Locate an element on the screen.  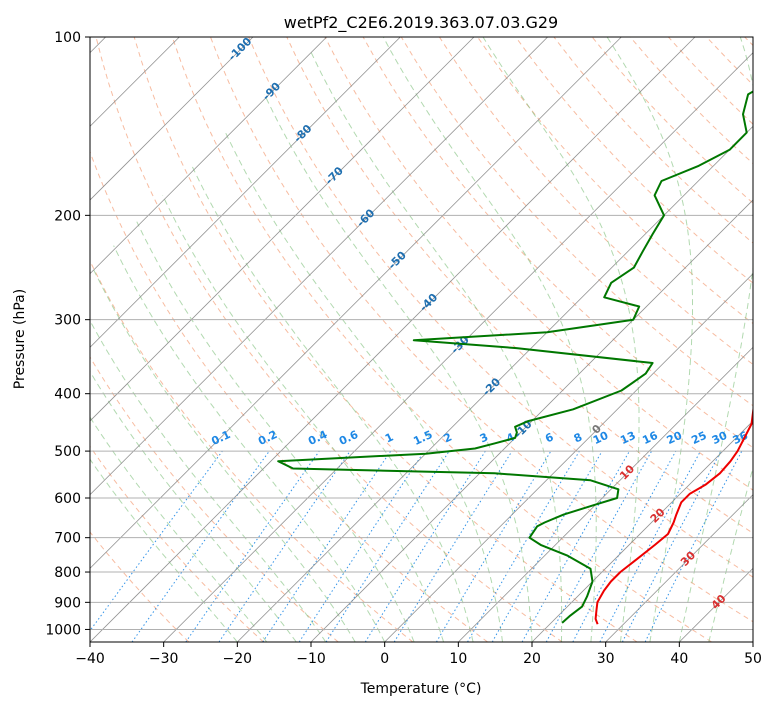
x-axis-label: Temperature (°C) is located at coordinates (421, 689).